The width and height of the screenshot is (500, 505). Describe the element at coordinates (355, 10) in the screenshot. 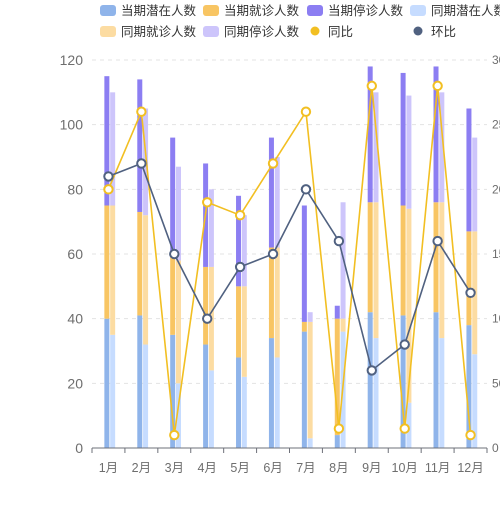

I see `legend-item: 当期停诊人数` at that location.